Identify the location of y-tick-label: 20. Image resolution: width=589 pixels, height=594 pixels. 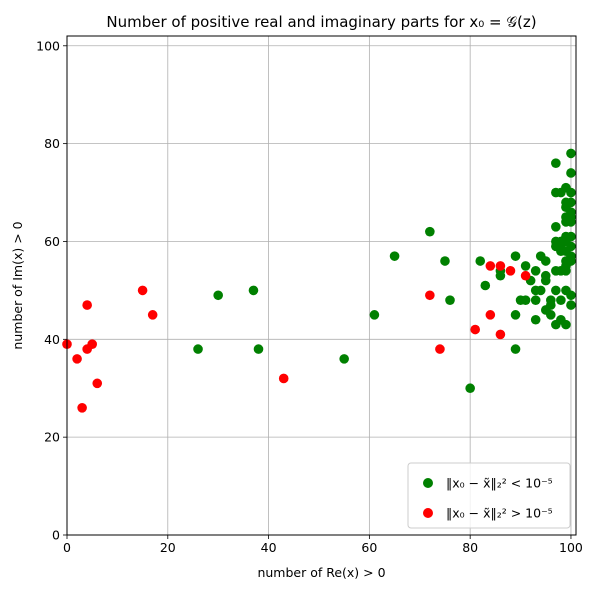
(52, 437).